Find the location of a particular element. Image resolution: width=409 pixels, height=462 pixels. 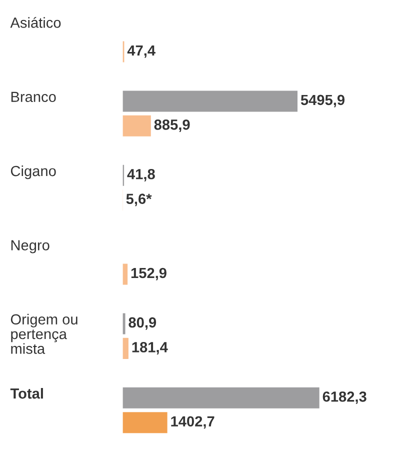

data-label: 41,8 is located at coordinates (141, 175).